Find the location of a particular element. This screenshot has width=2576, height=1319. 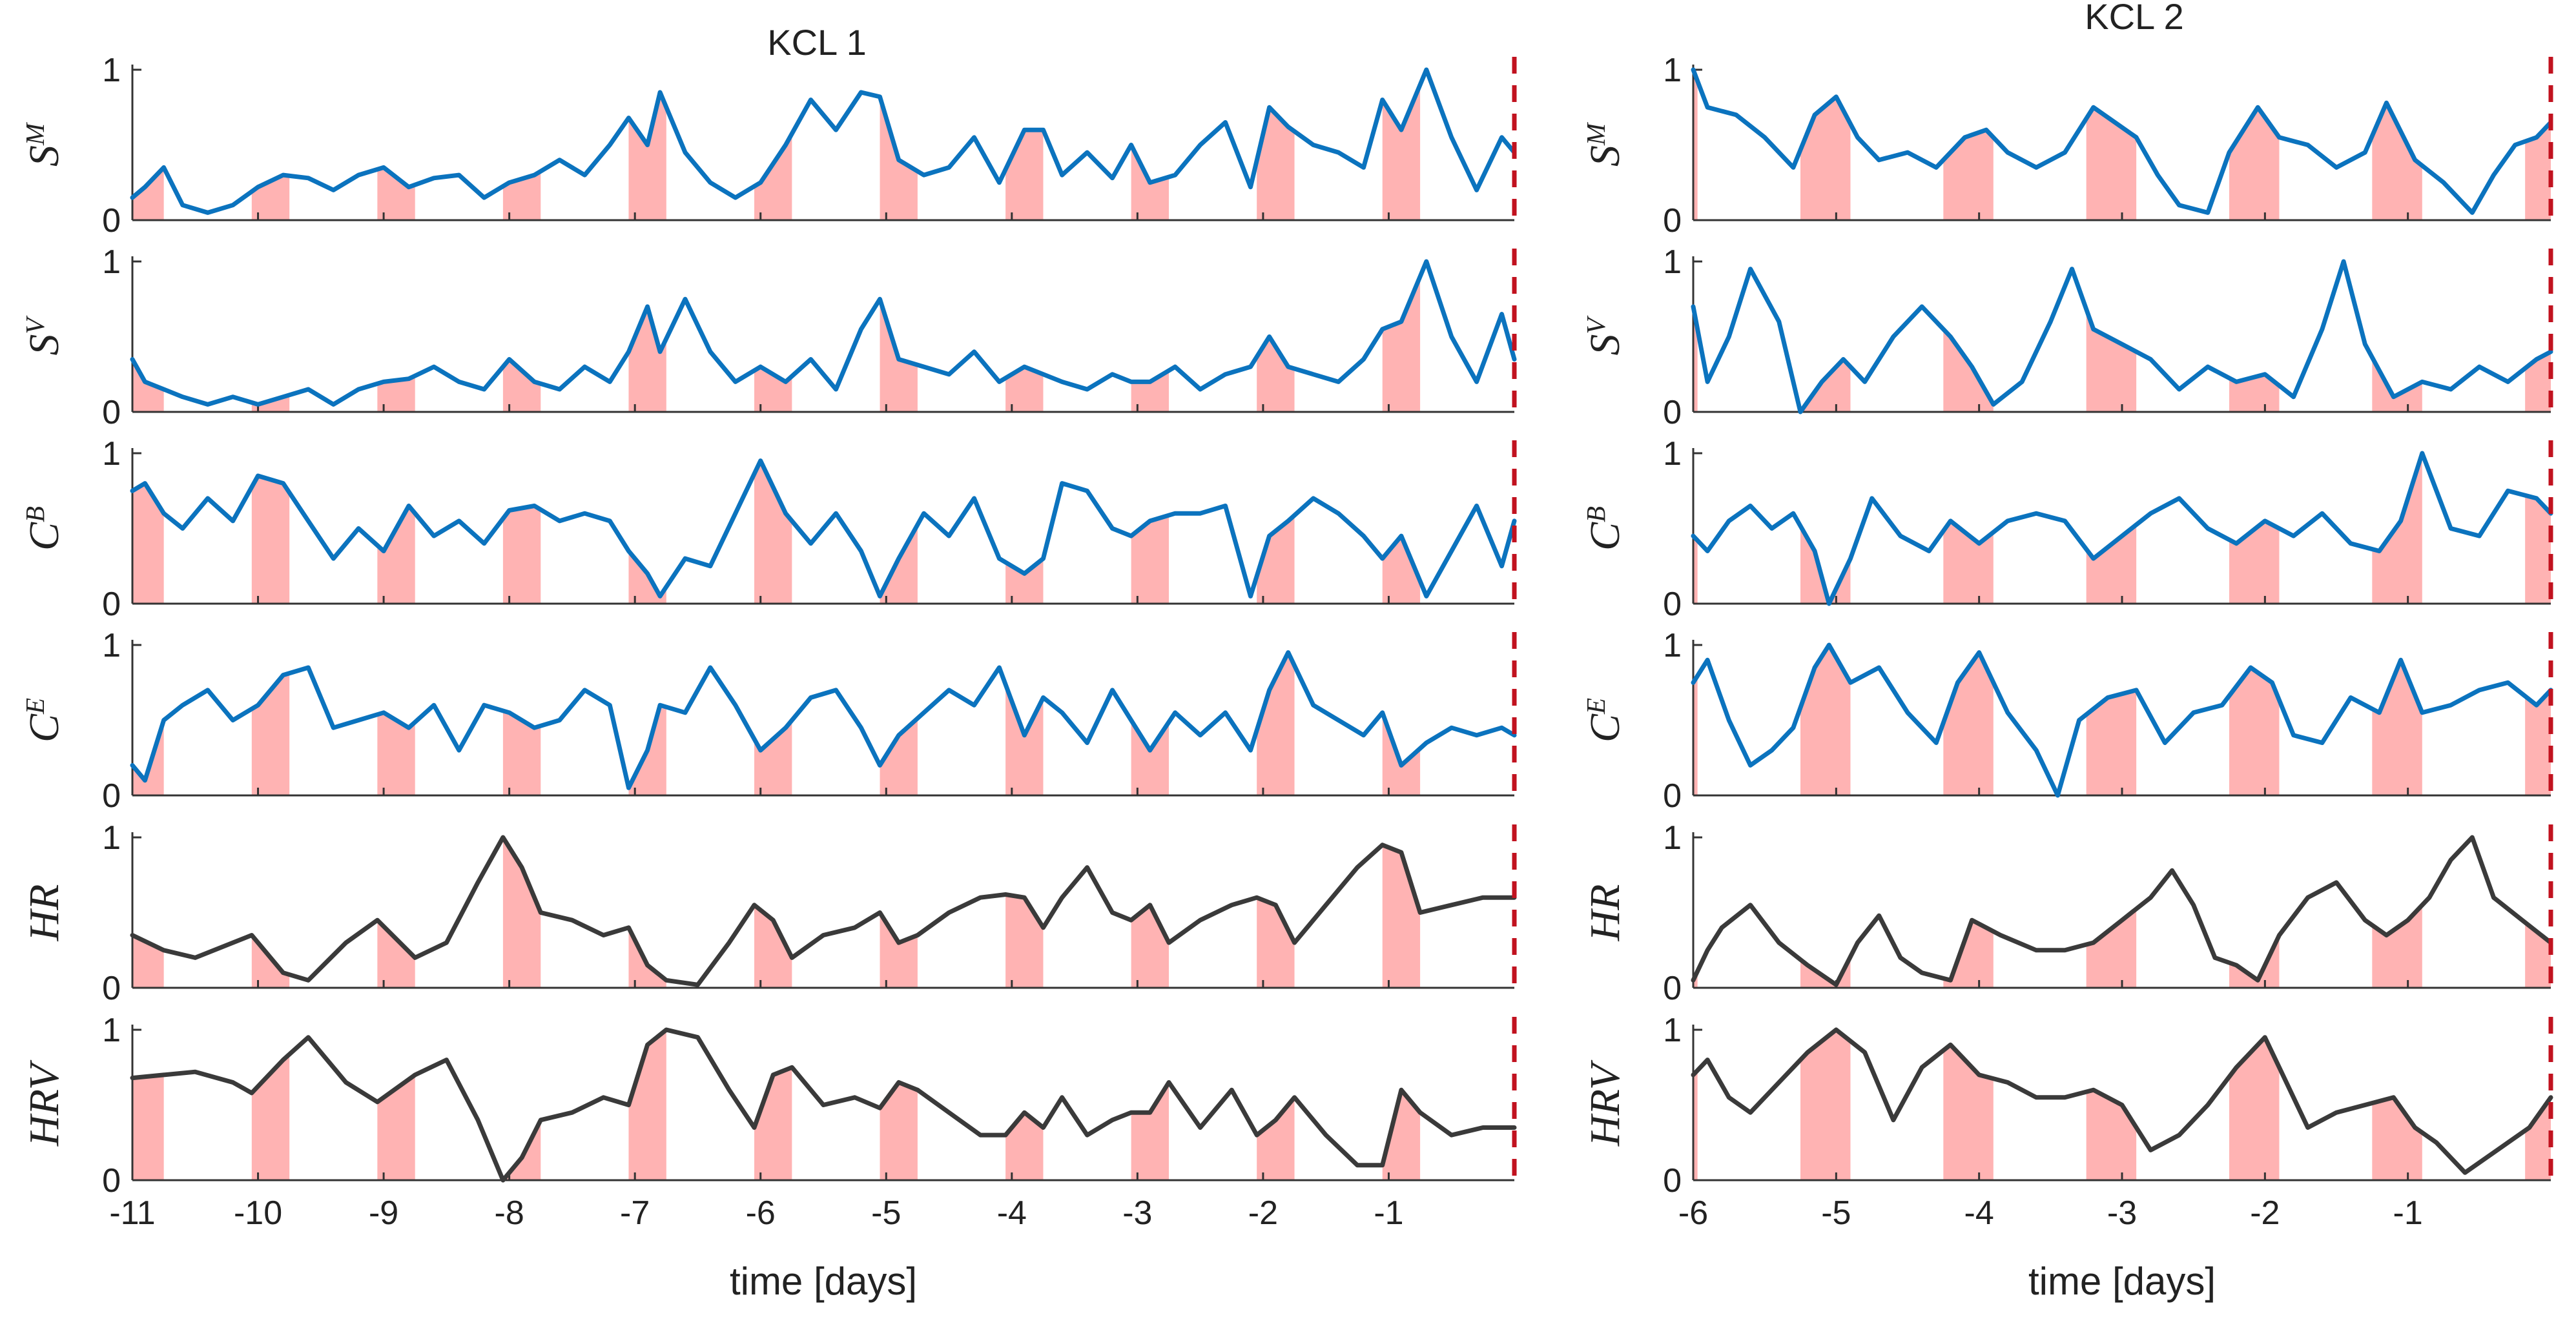

x-tick-label: -2 is located at coordinates (2265, 1213).